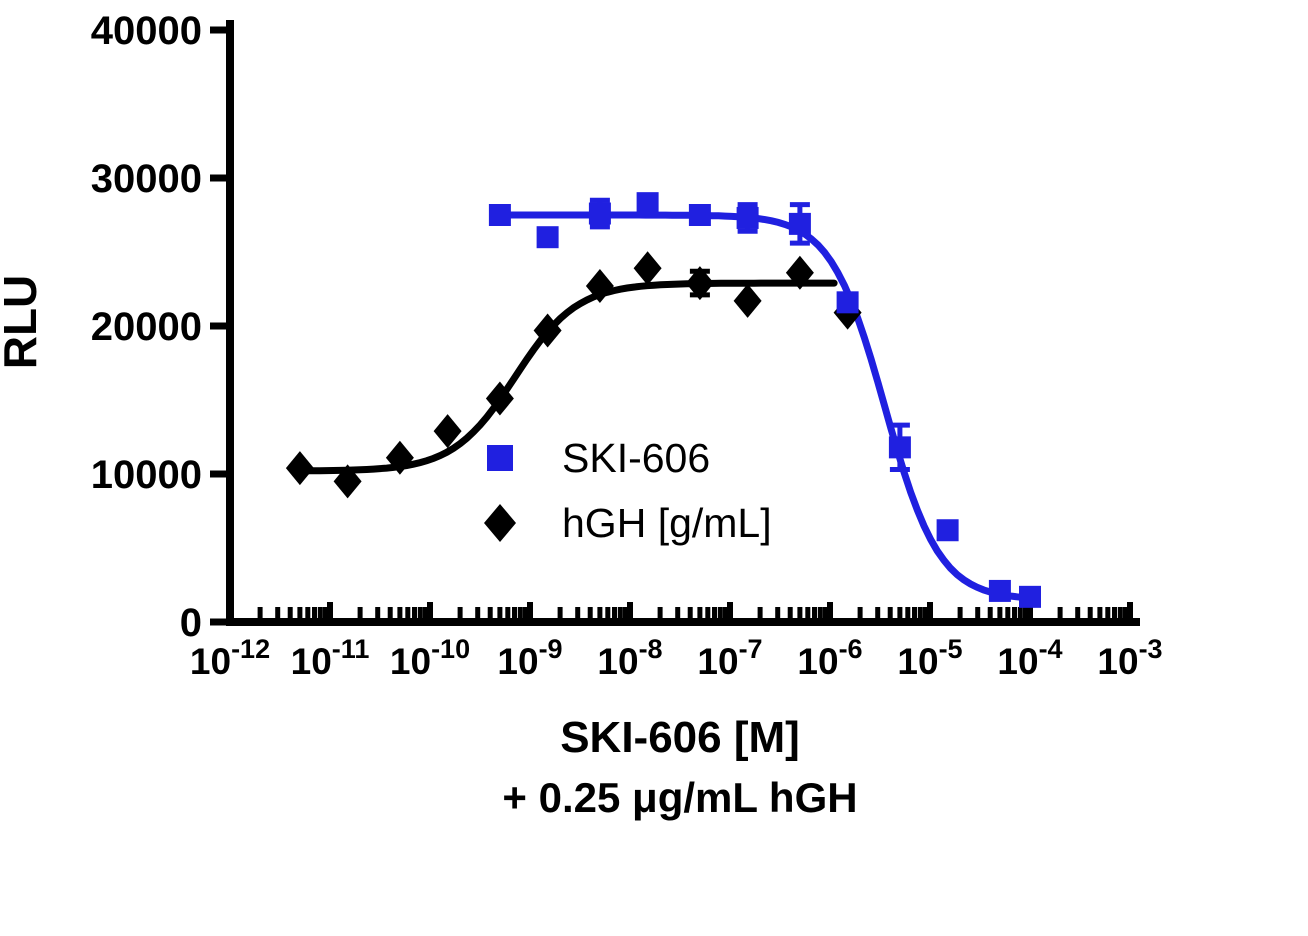 The height and width of the screenshot is (936, 1308). Describe the element at coordinates (430, 658) in the screenshot. I see `x-tick-label: 10⁻¹⁰` at that location.